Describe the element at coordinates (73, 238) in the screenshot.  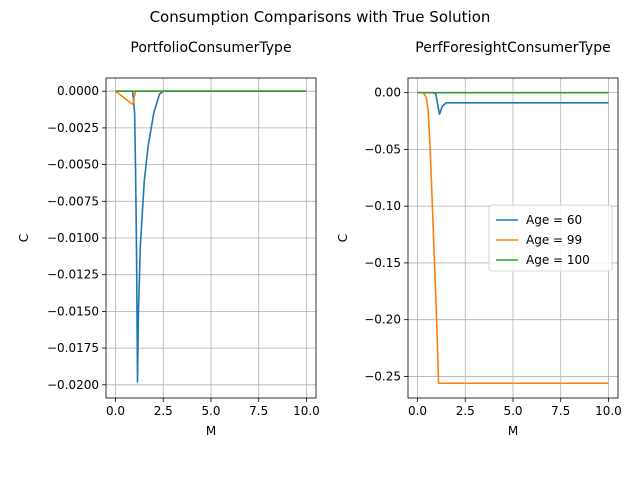
I see `y-tick-label: −0.0100` at that location.